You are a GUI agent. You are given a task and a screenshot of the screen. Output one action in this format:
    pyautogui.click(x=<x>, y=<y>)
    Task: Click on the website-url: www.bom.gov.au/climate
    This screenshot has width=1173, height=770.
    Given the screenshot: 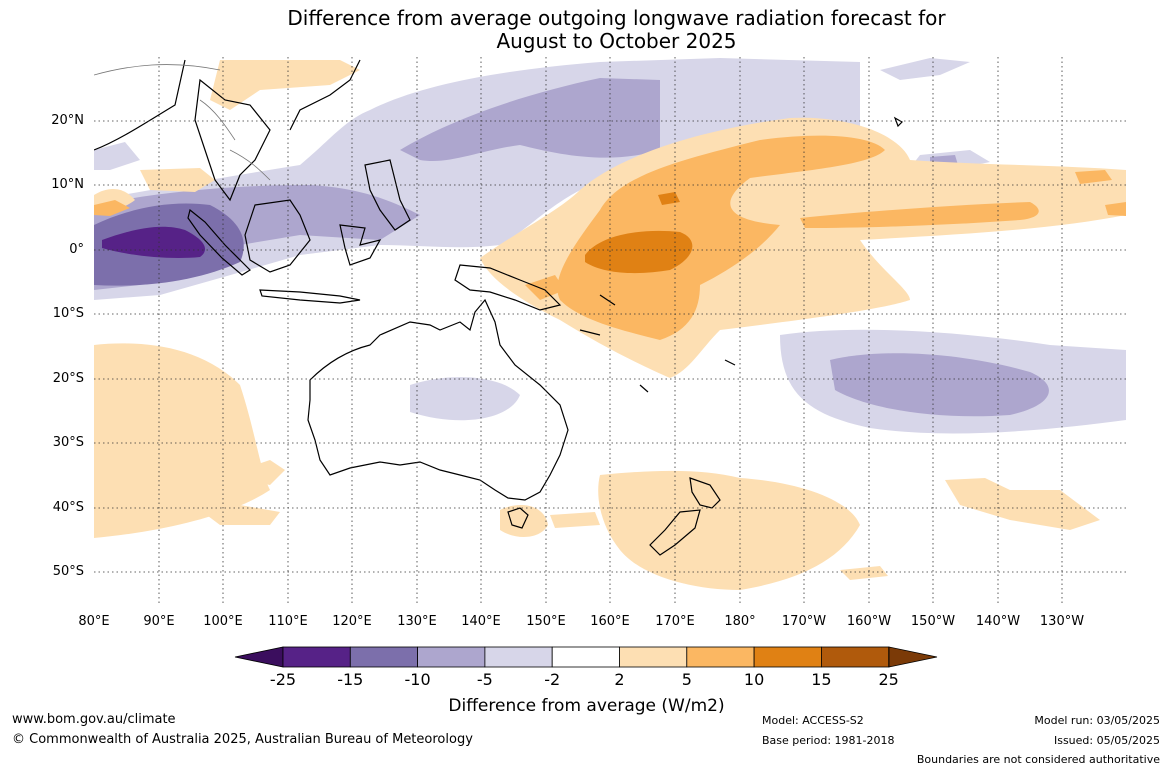 What is the action you would take?
    pyautogui.click(x=94, y=719)
    